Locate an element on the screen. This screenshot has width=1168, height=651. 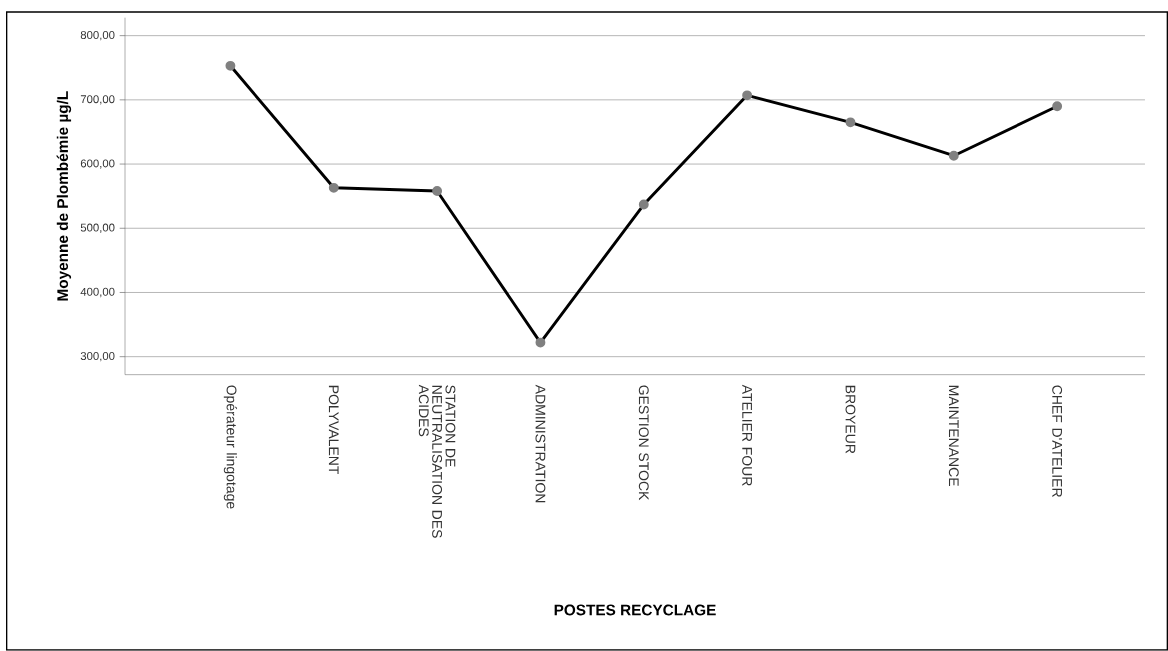
x-tick-label: ADMINISTRATION is located at coordinates (540, 443).